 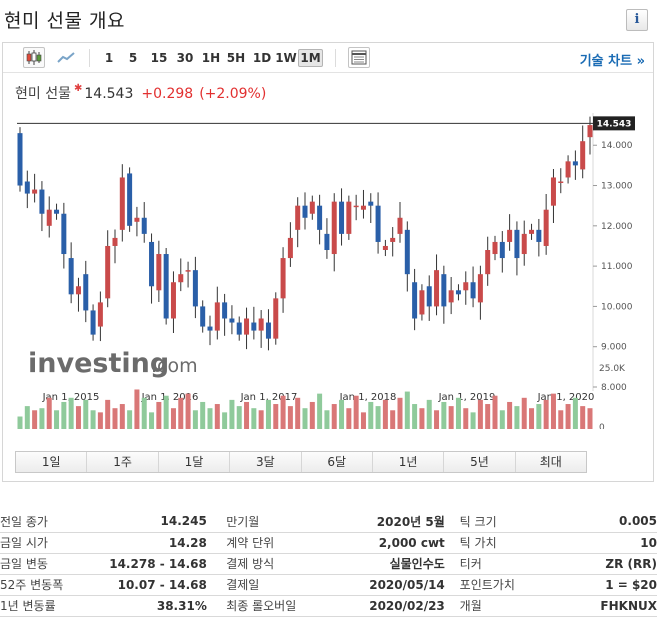 I want to click on last-price-label: 14.543, so click(x=614, y=124).